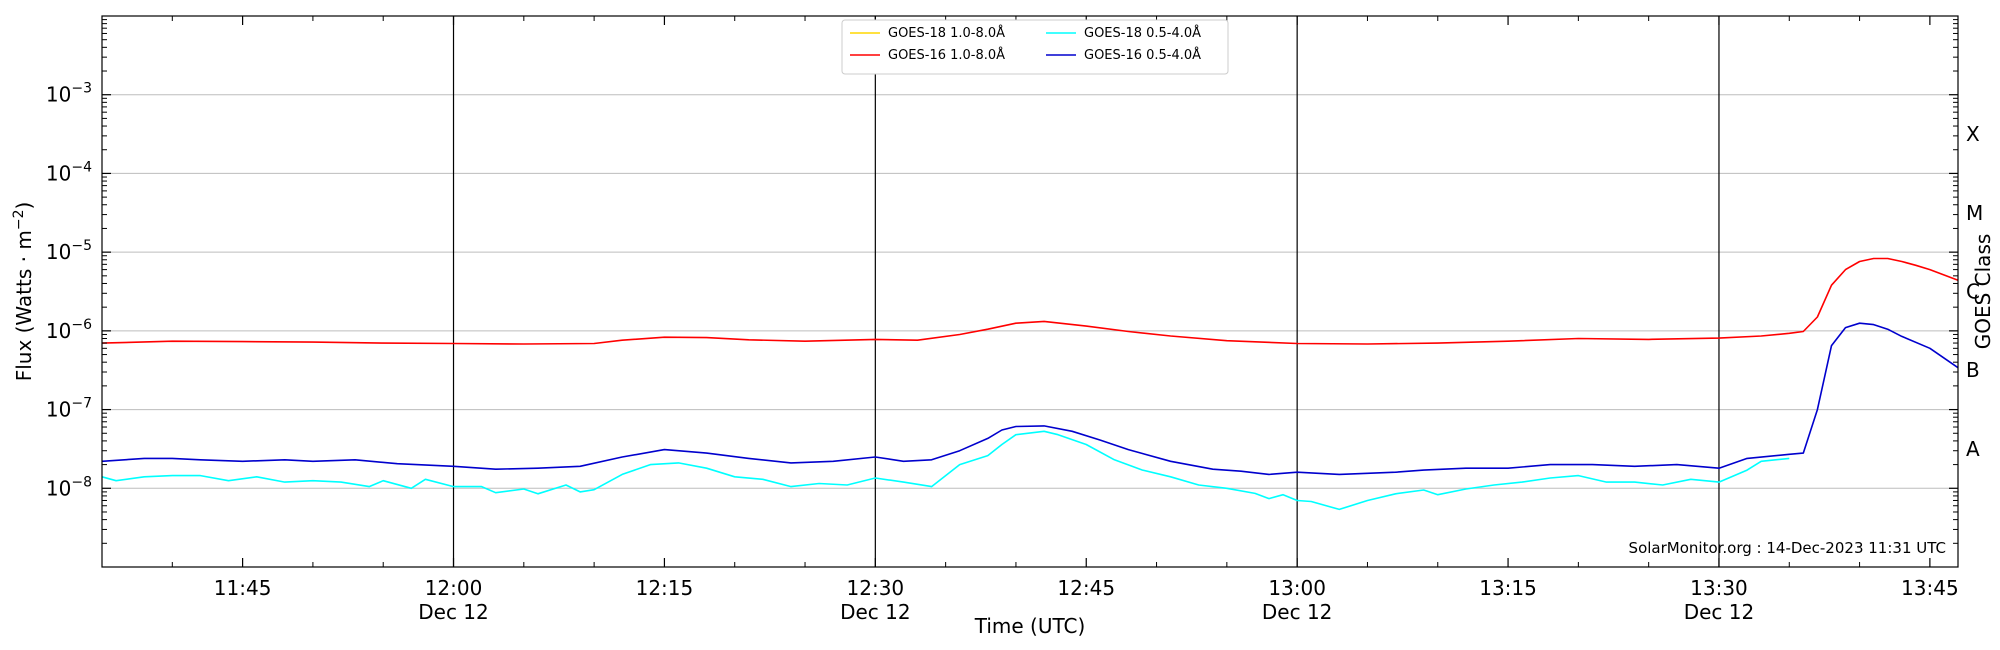 The height and width of the screenshot is (650, 2000). Describe the element at coordinates (1983, 292) in the screenshot. I see `goes-class-axis-label: GOES Class` at that location.